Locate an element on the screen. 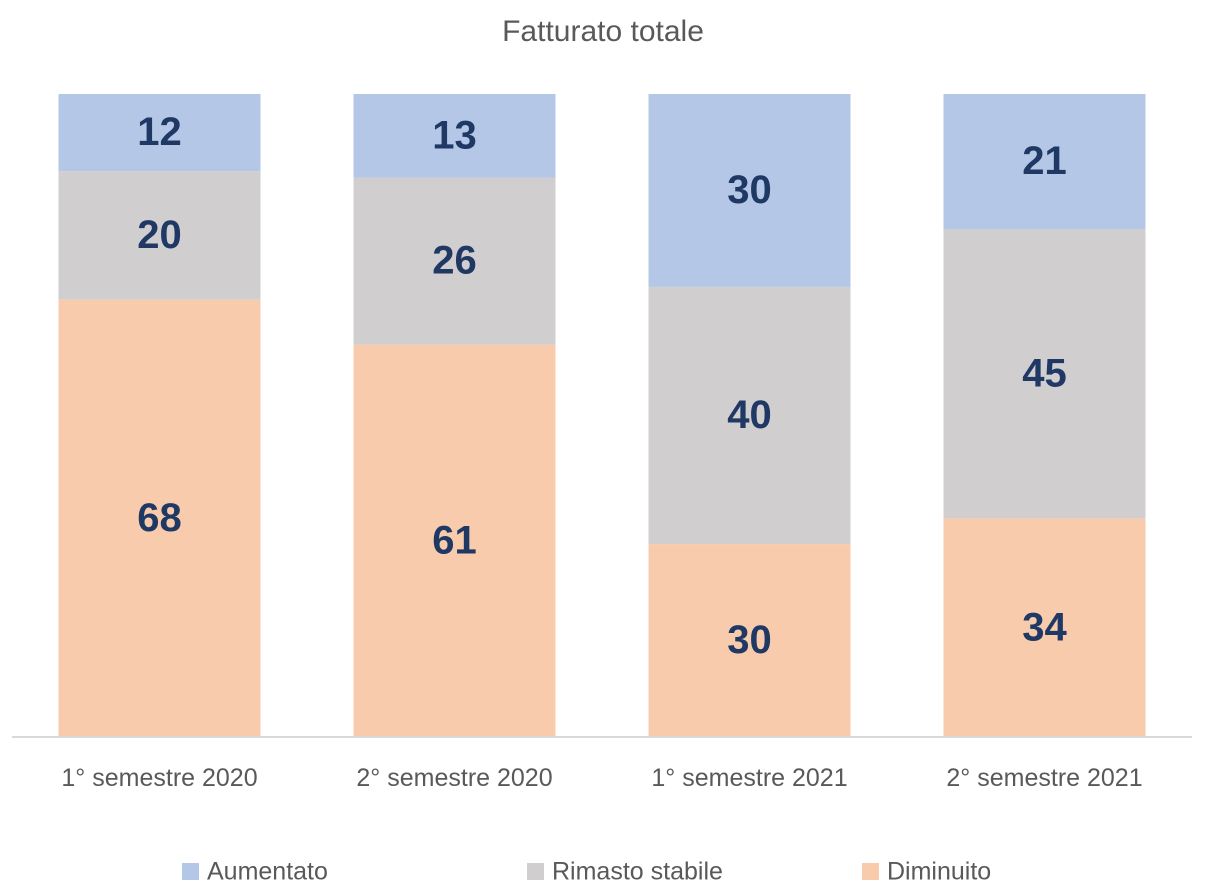  legend-label: Aumentato is located at coordinates (267, 872).